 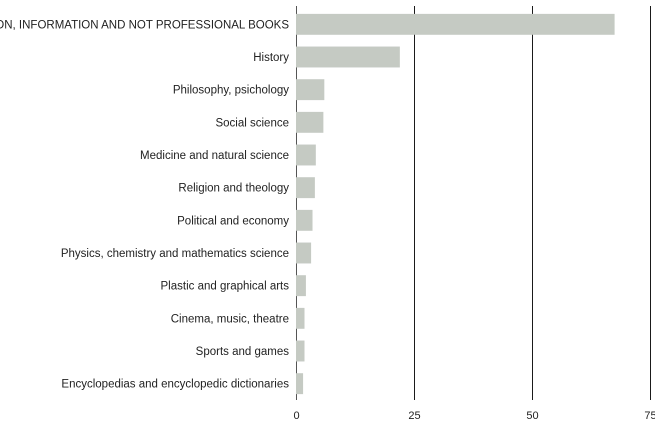 I want to click on category-label: Medicine and natural science, so click(x=214, y=156).